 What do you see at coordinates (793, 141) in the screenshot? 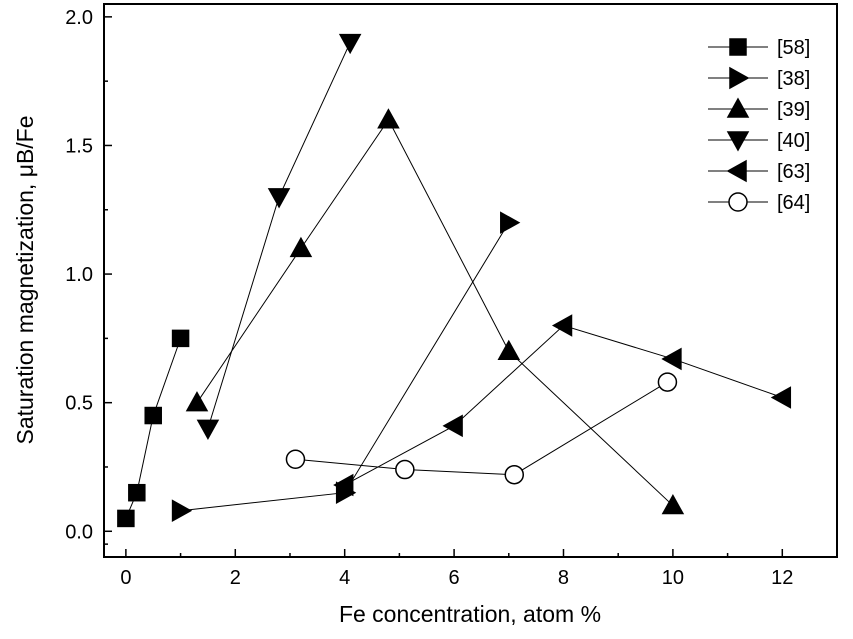
I see `legend-label: [40]` at bounding box center [793, 141].